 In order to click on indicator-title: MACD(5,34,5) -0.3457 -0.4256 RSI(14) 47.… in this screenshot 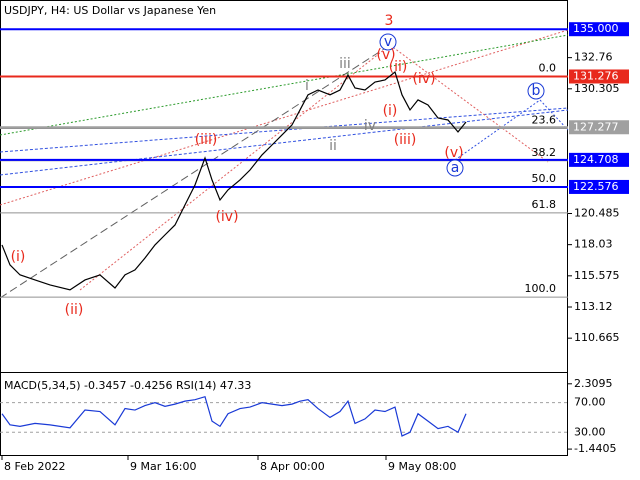, I will do `click(127, 385)`.